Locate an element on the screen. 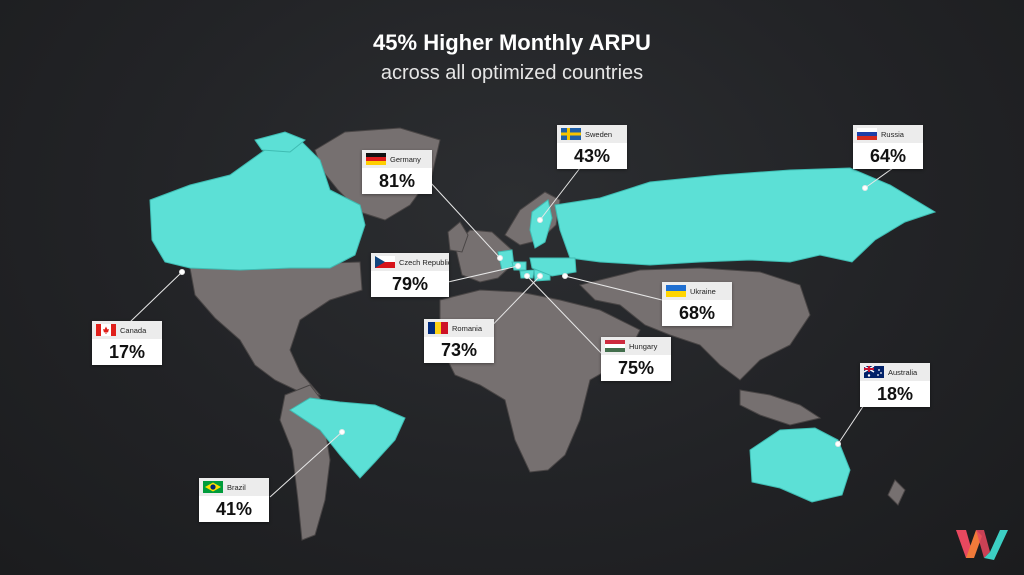 The width and height of the screenshot is (1024, 575). marker-germany is located at coordinates (500, 258).